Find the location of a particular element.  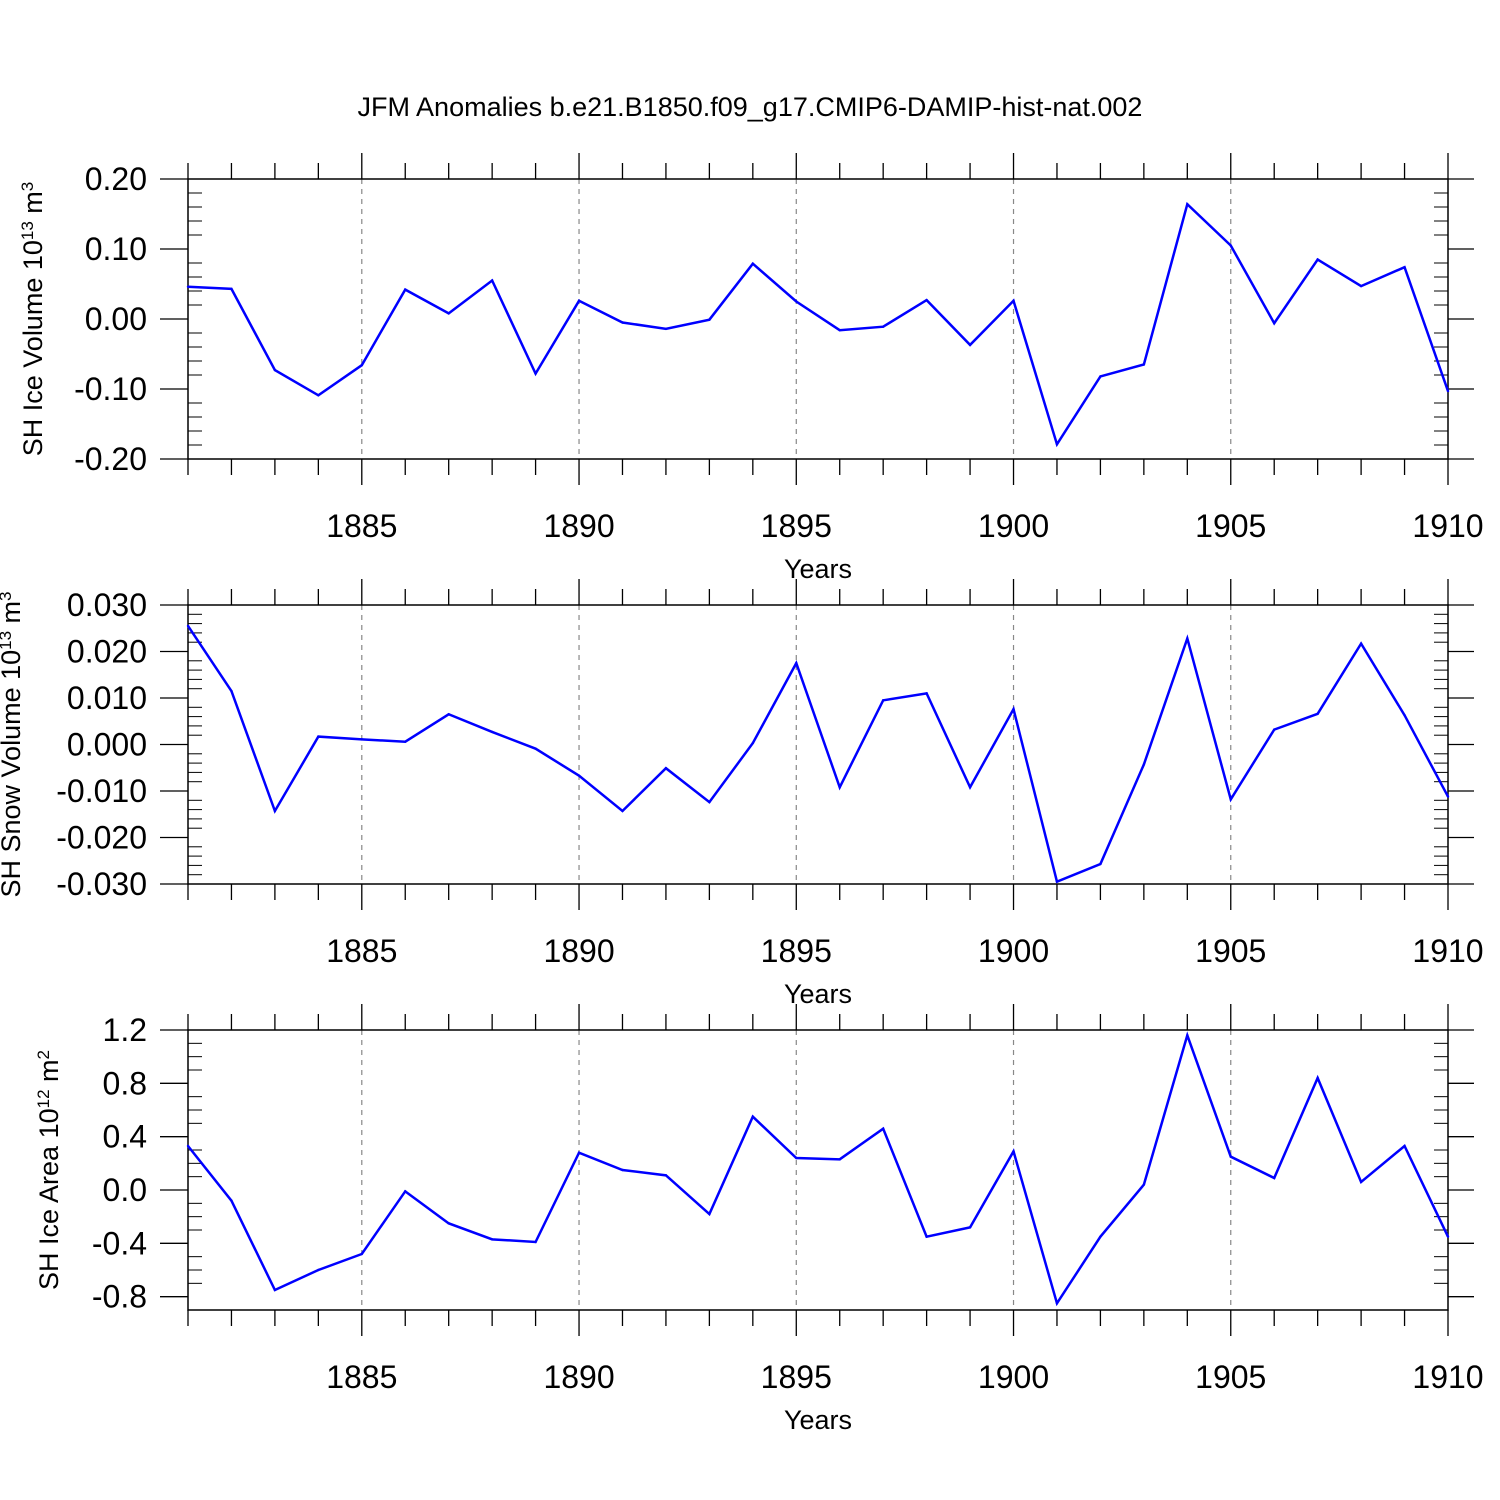

x-tick-label: 1890 is located at coordinates (578, 951).